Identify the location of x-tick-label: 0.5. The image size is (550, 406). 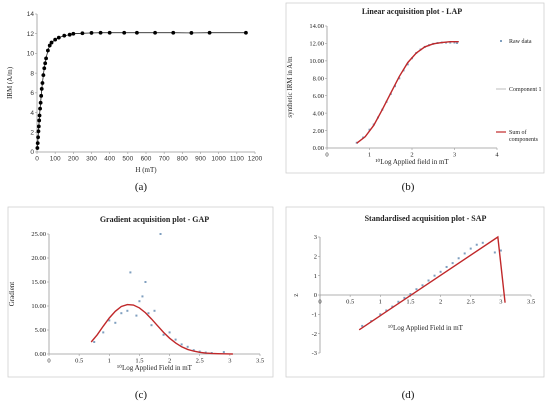
(350, 302).